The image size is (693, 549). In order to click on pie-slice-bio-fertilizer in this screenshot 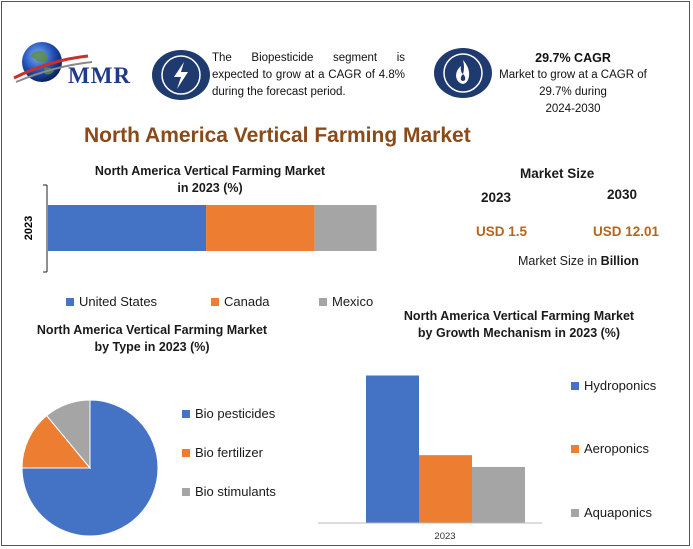, I will do `click(56, 441)`.